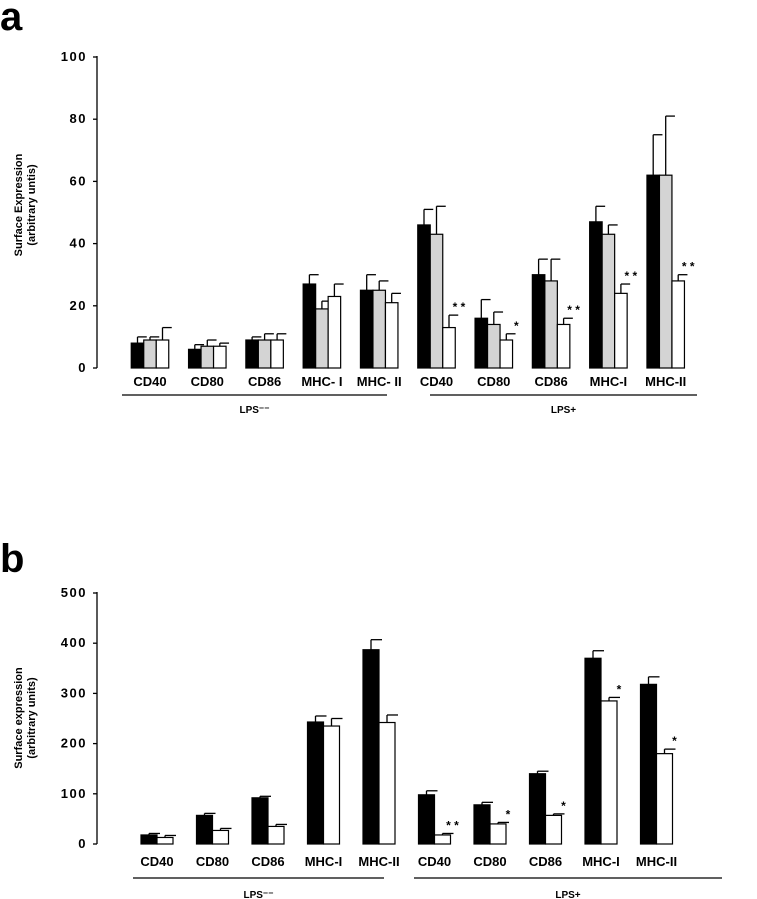  I want to click on y-tick-label: 300, so click(74, 692).